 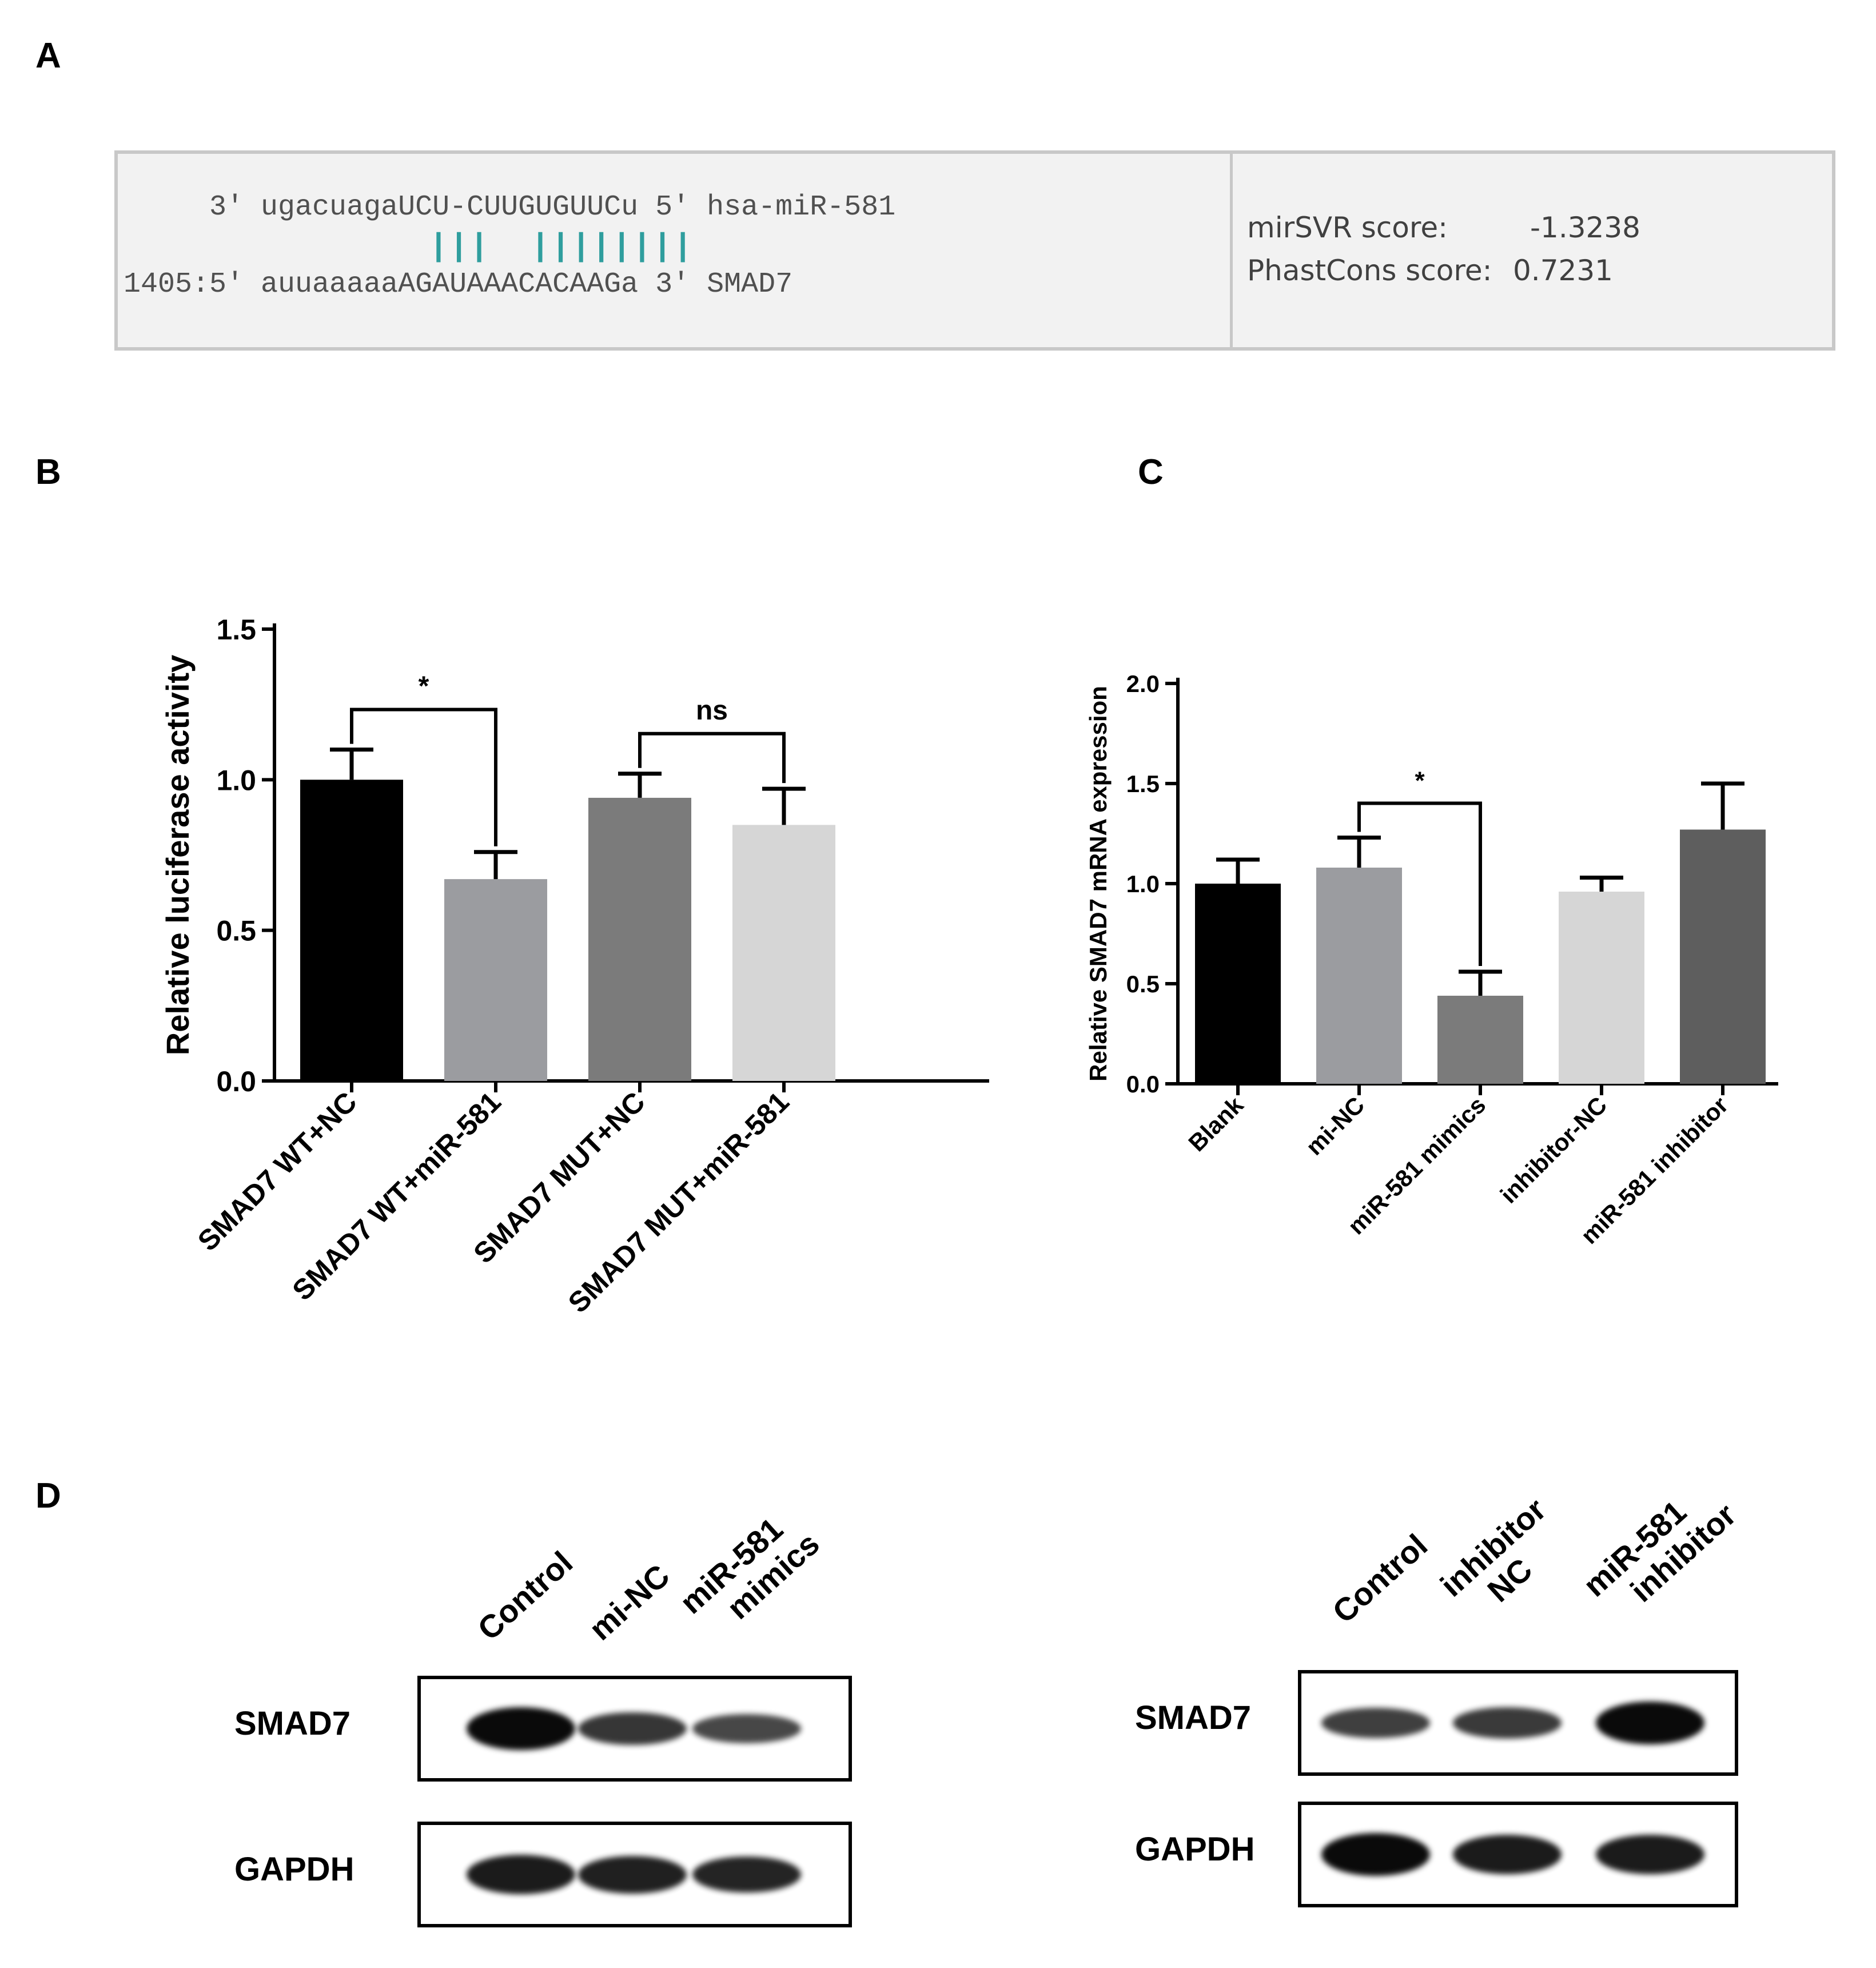 I want to click on panel-letter-d: D, so click(x=48, y=1496).